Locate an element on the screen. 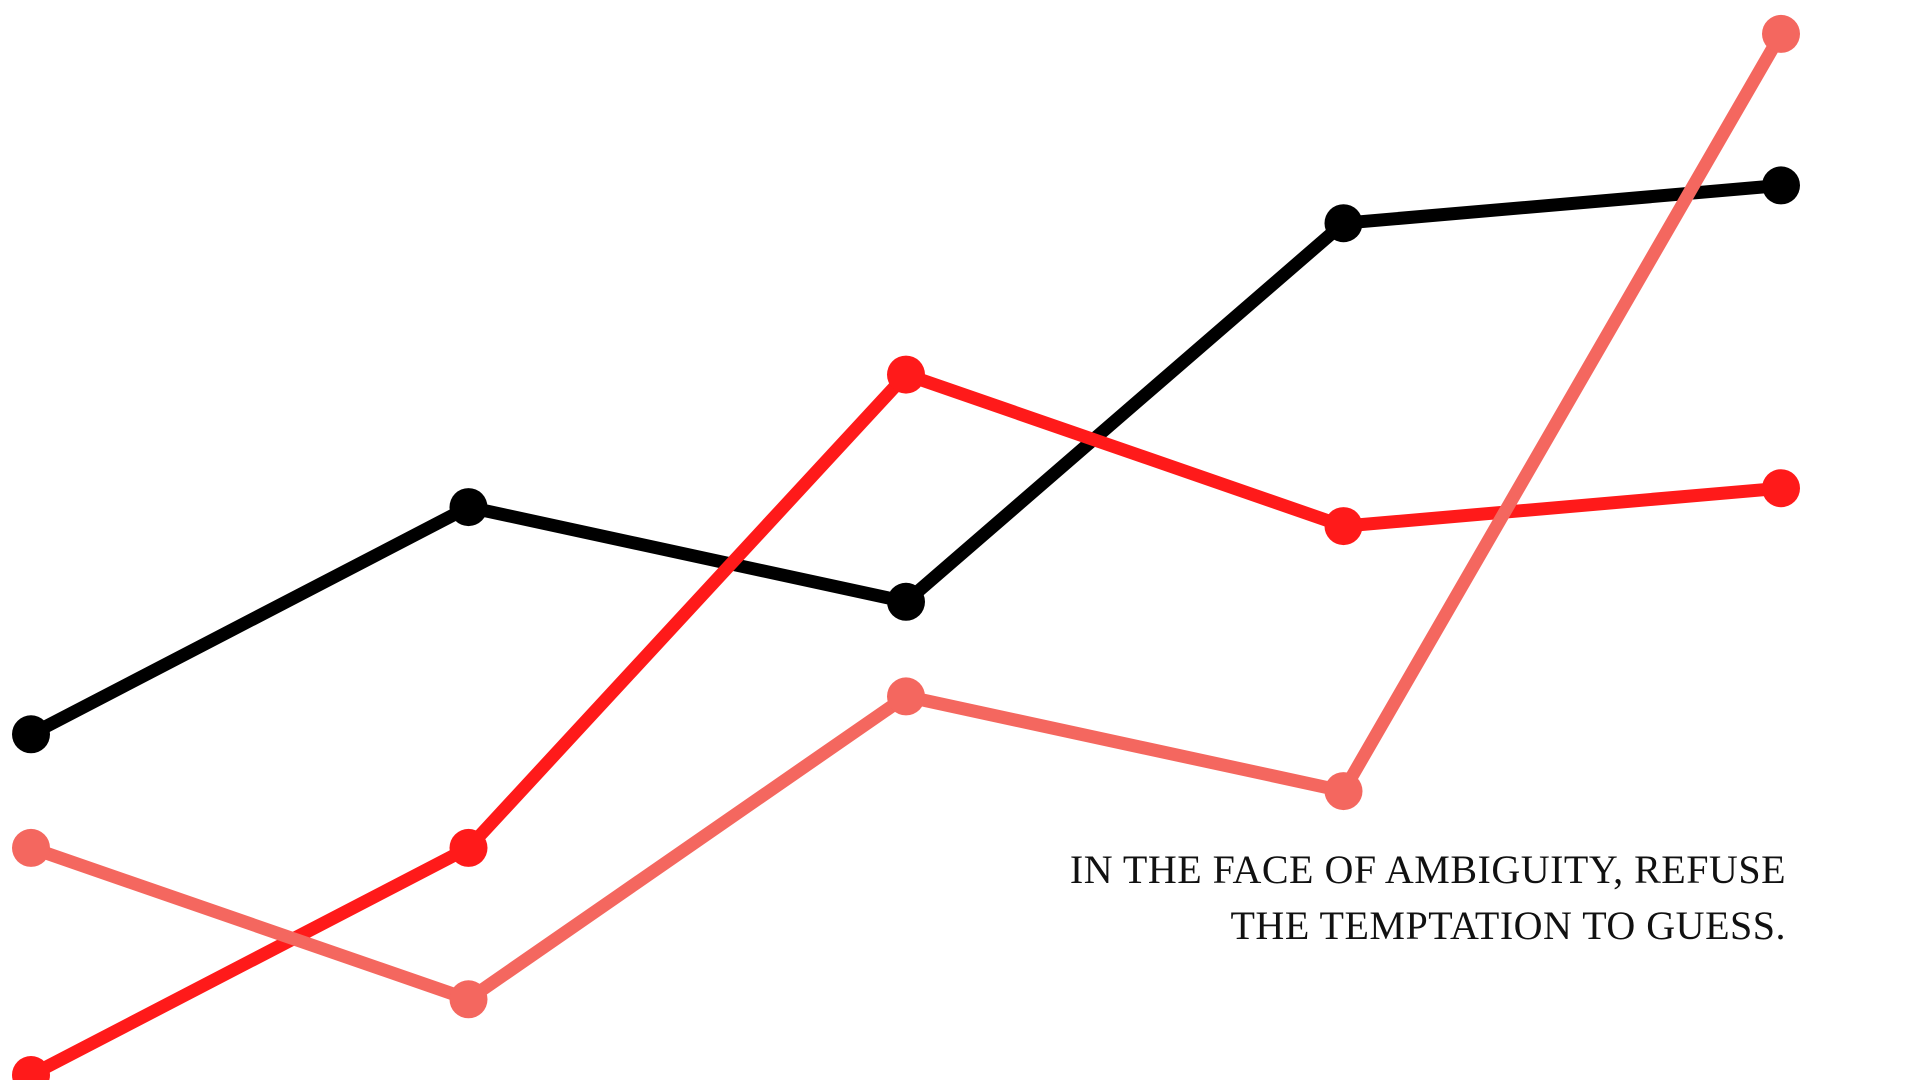 The image size is (1920, 1080). quote-line-1: IN THE FACE OF AMBIGUITY, REFUSE is located at coordinates (1427, 869).